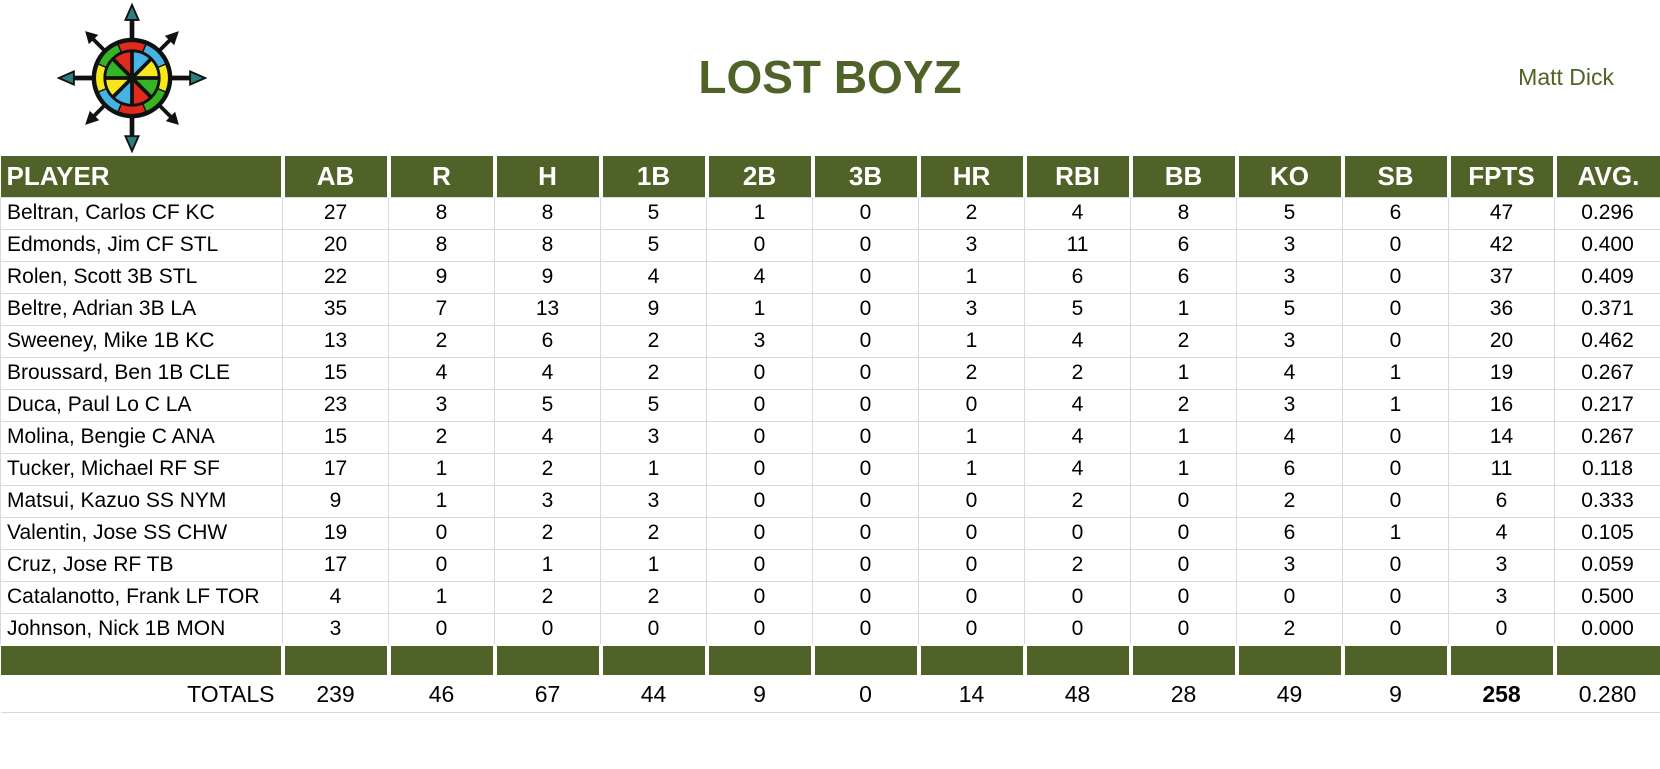 Image resolution: width=1660 pixels, height=769 pixels. What do you see at coordinates (547, 309) in the screenshot?
I see `stat-cell-h: 13` at bounding box center [547, 309].